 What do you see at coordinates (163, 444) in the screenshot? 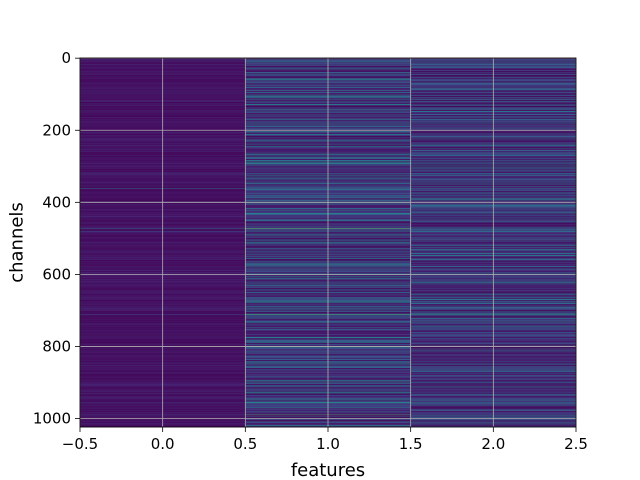
I see `x-tick-label: 0.0` at bounding box center [163, 444].